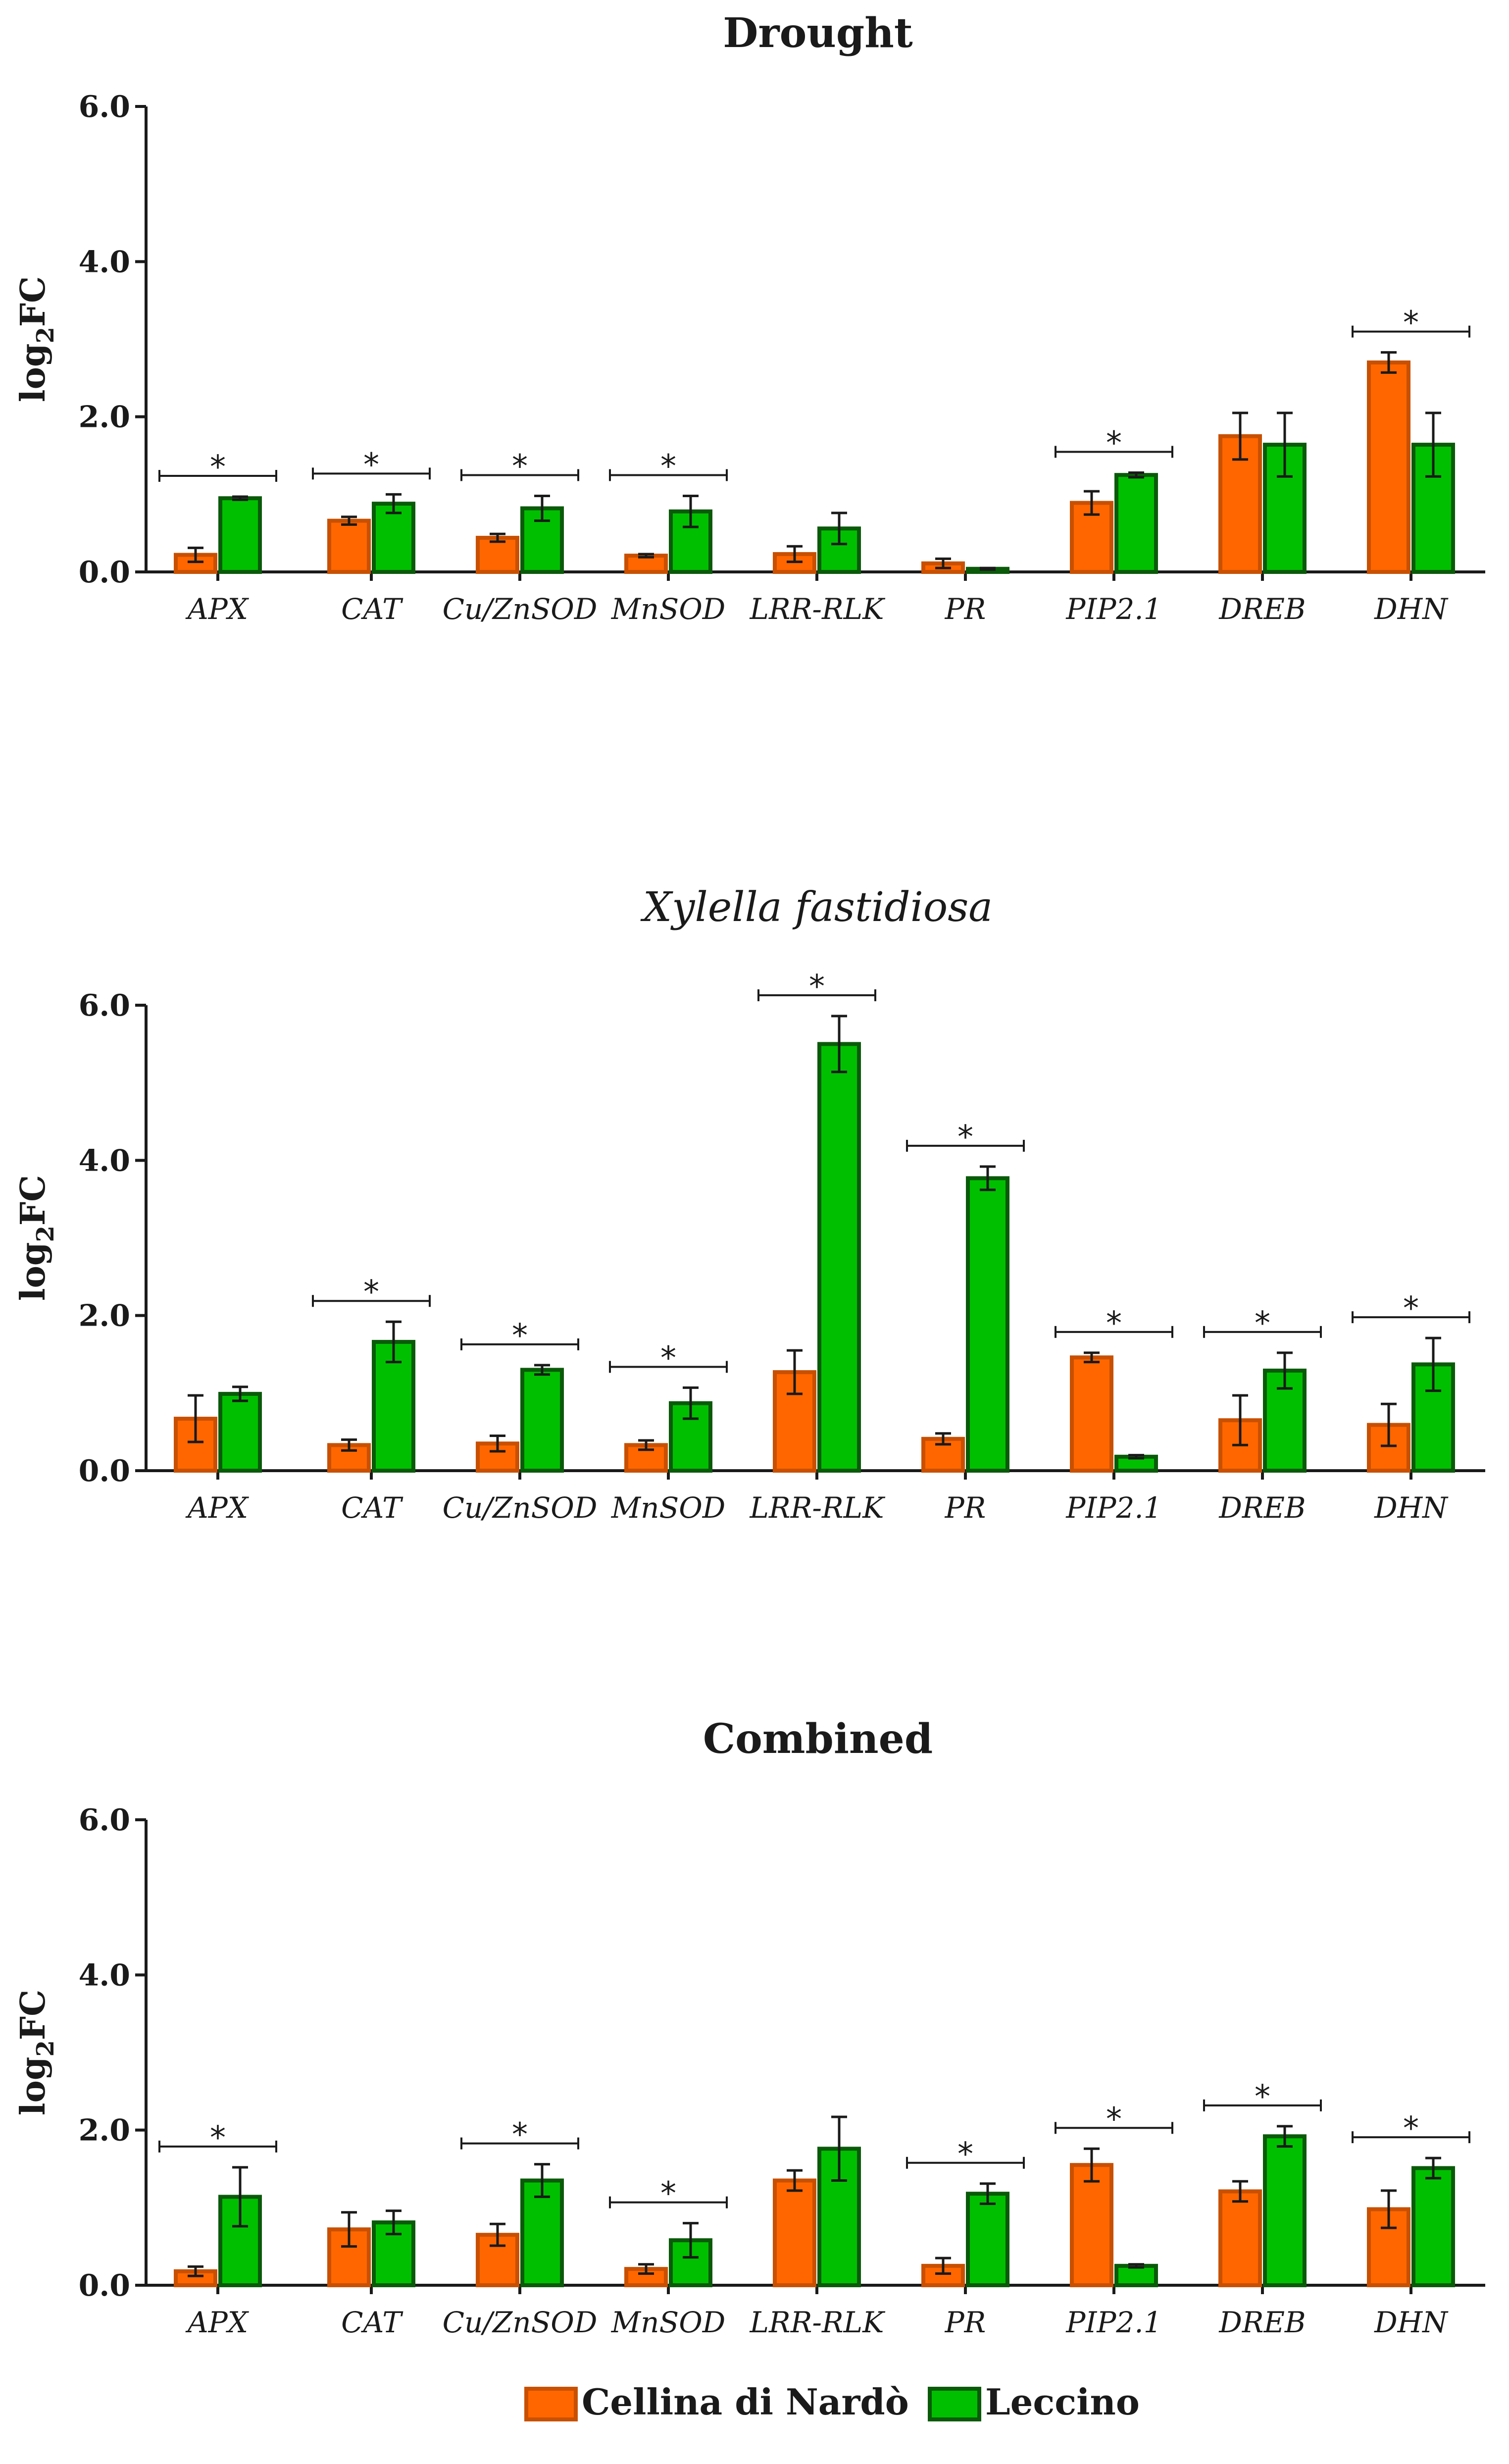 Image resolution: width=1509 pixels, height=2464 pixels. I want to click on legend-label-leccino: Leccino, so click(1062, 2402).